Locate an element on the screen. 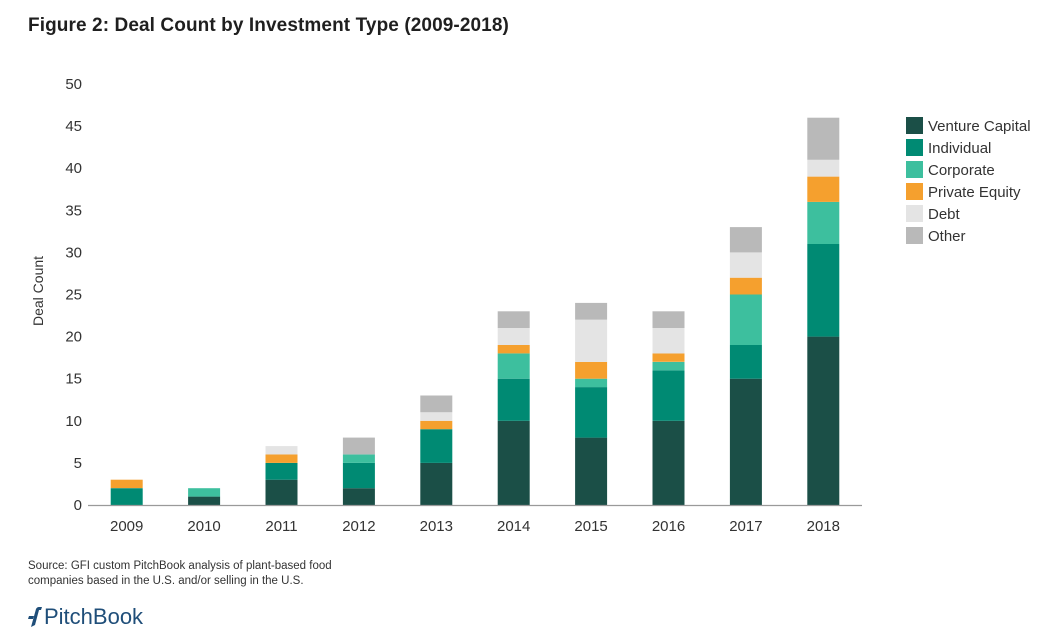  legend-label-corporate: Corporate is located at coordinates (961, 170).